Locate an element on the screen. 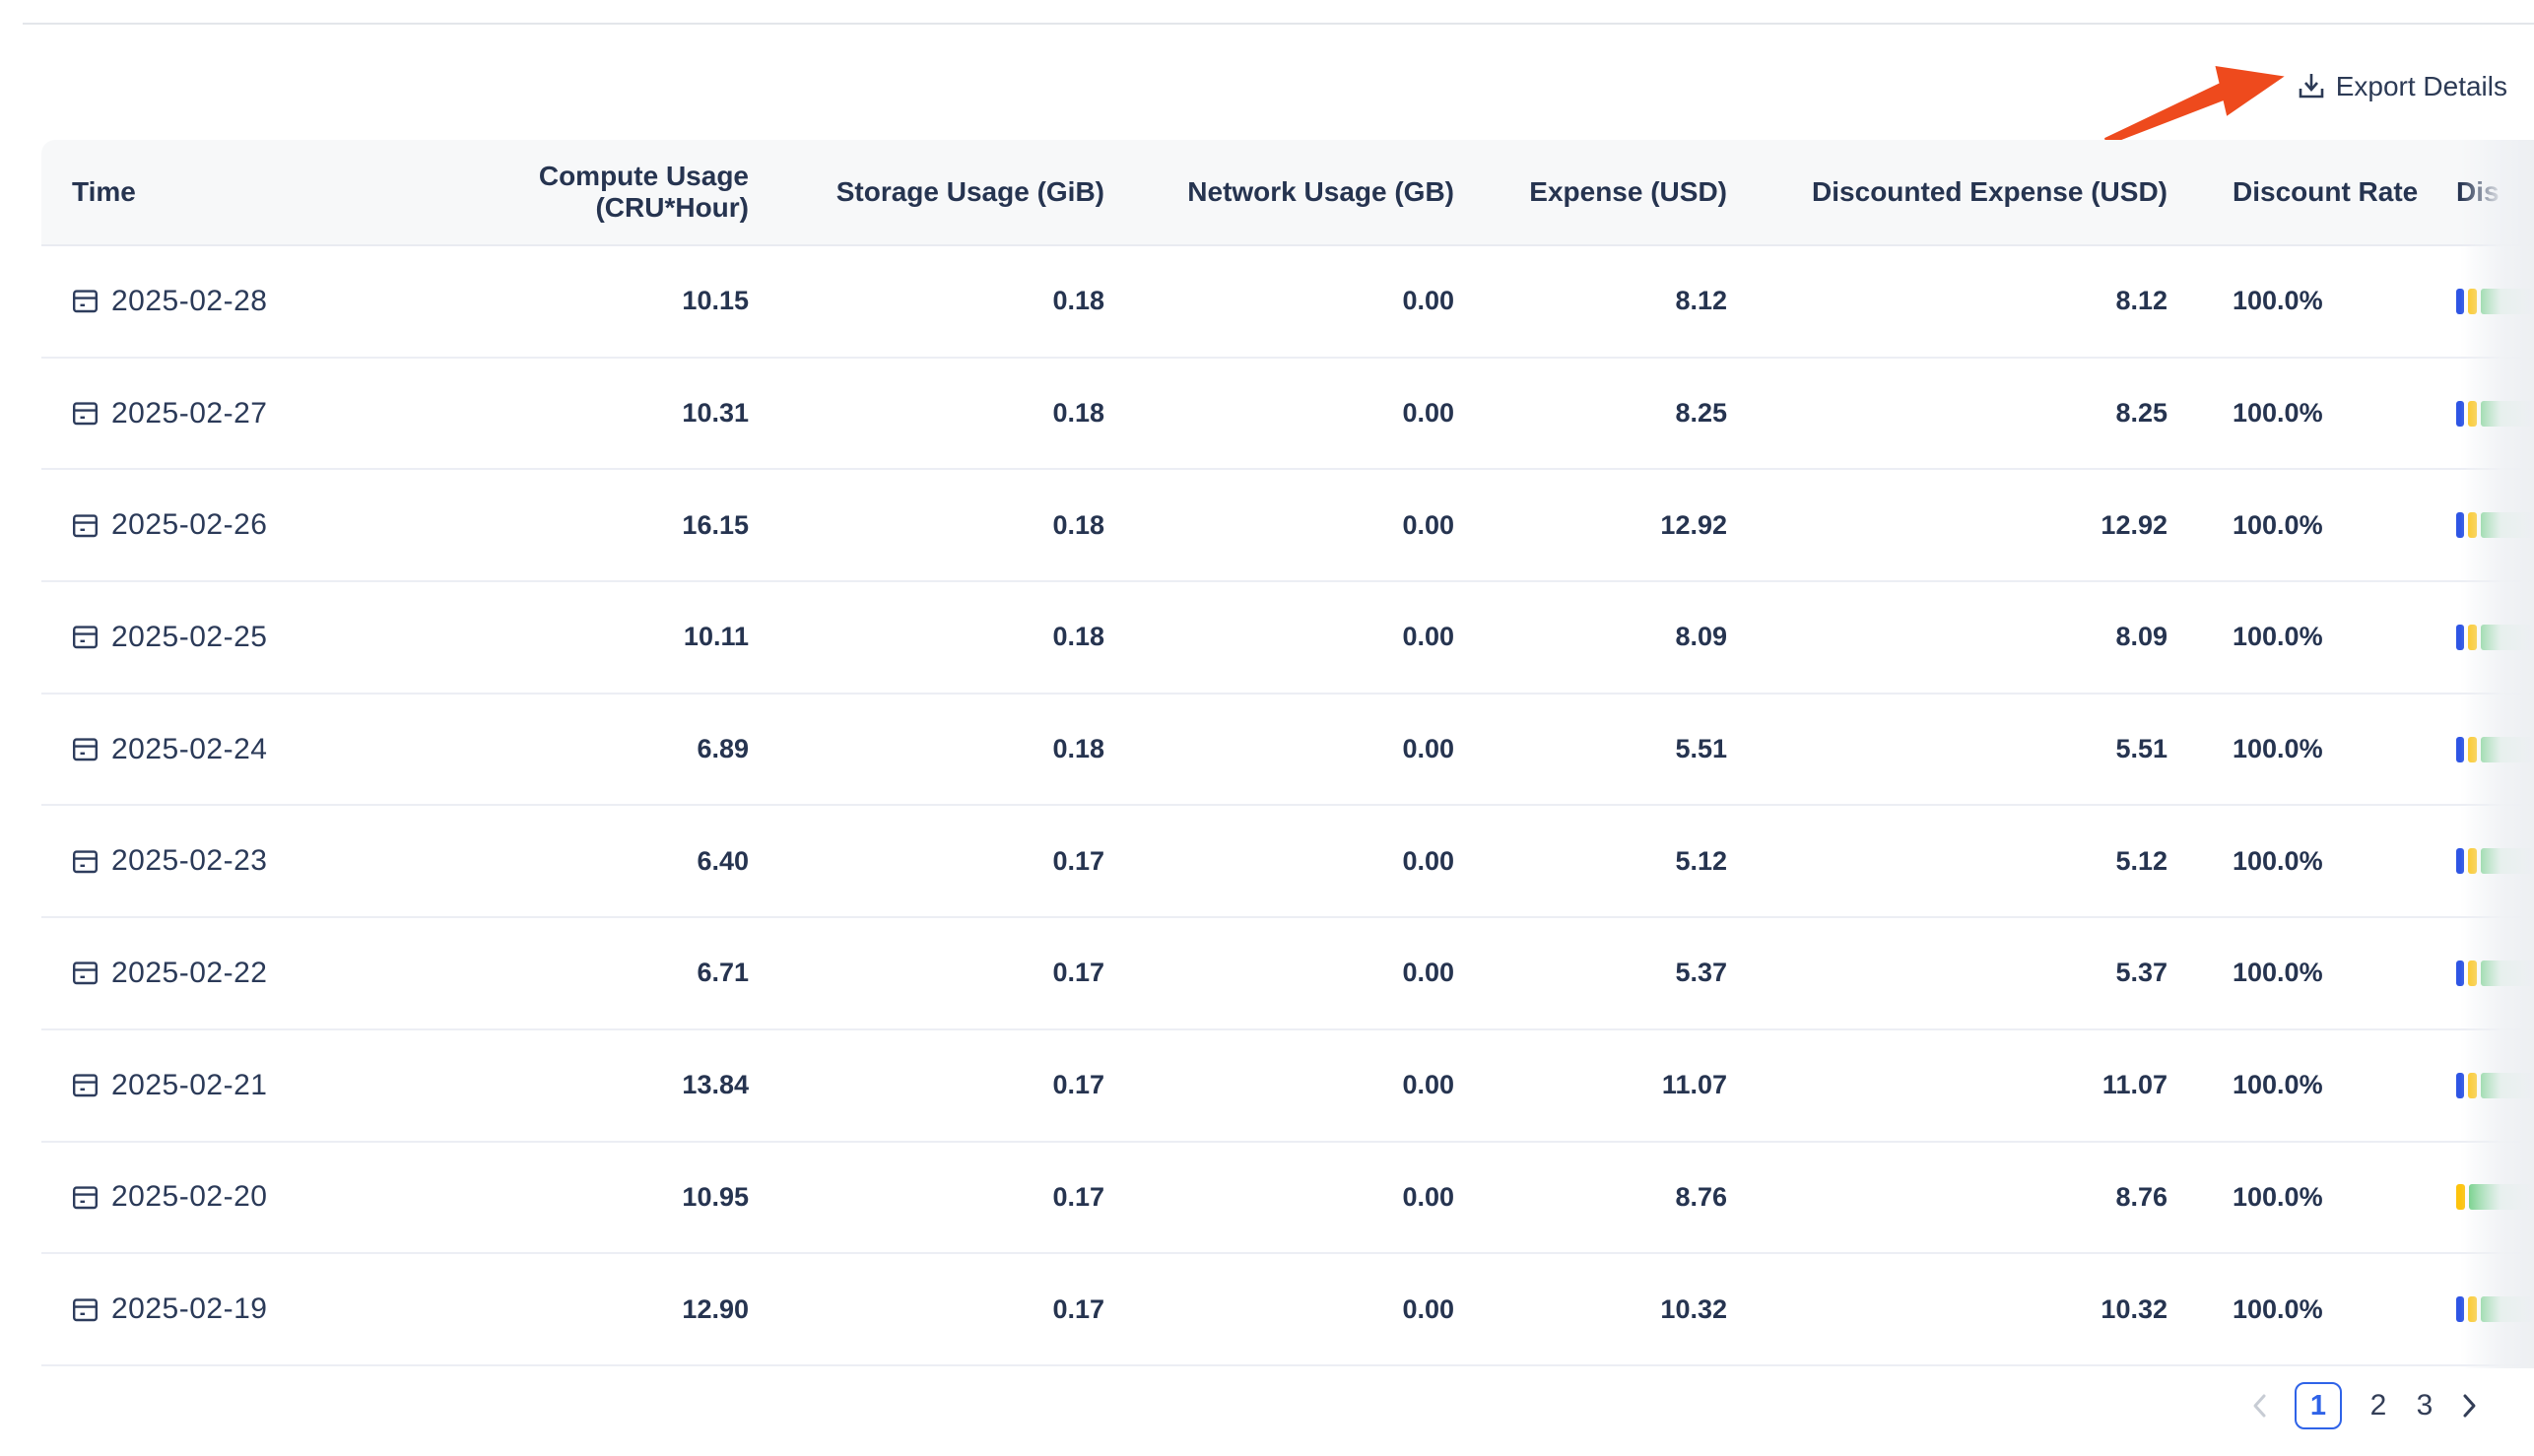  discounted-expense-value: 5.12 is located at coordinates (2141, 860).